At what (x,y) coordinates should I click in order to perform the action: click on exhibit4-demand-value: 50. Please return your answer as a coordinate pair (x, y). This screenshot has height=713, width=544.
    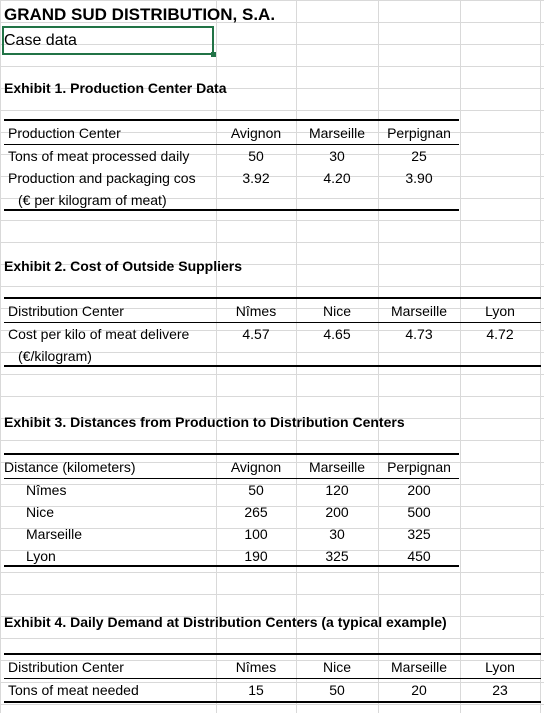
    Looking at the image, I should click on (337, 690).